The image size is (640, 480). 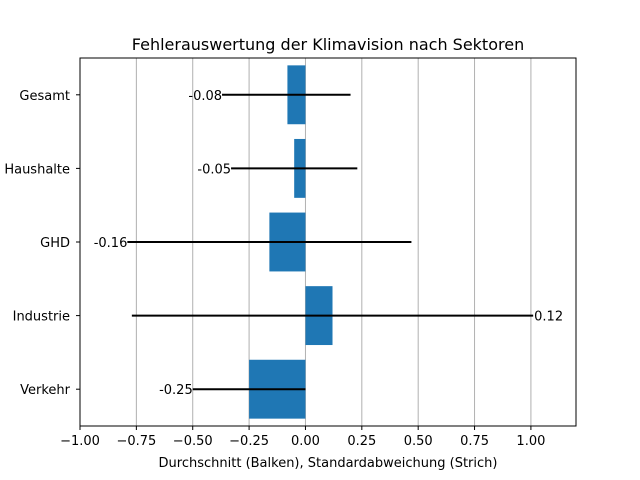 What do you see at coordinates (474, 441) in the screenshot?
I see `x-tick-label: 0.75` at bounding box center [474, 441].